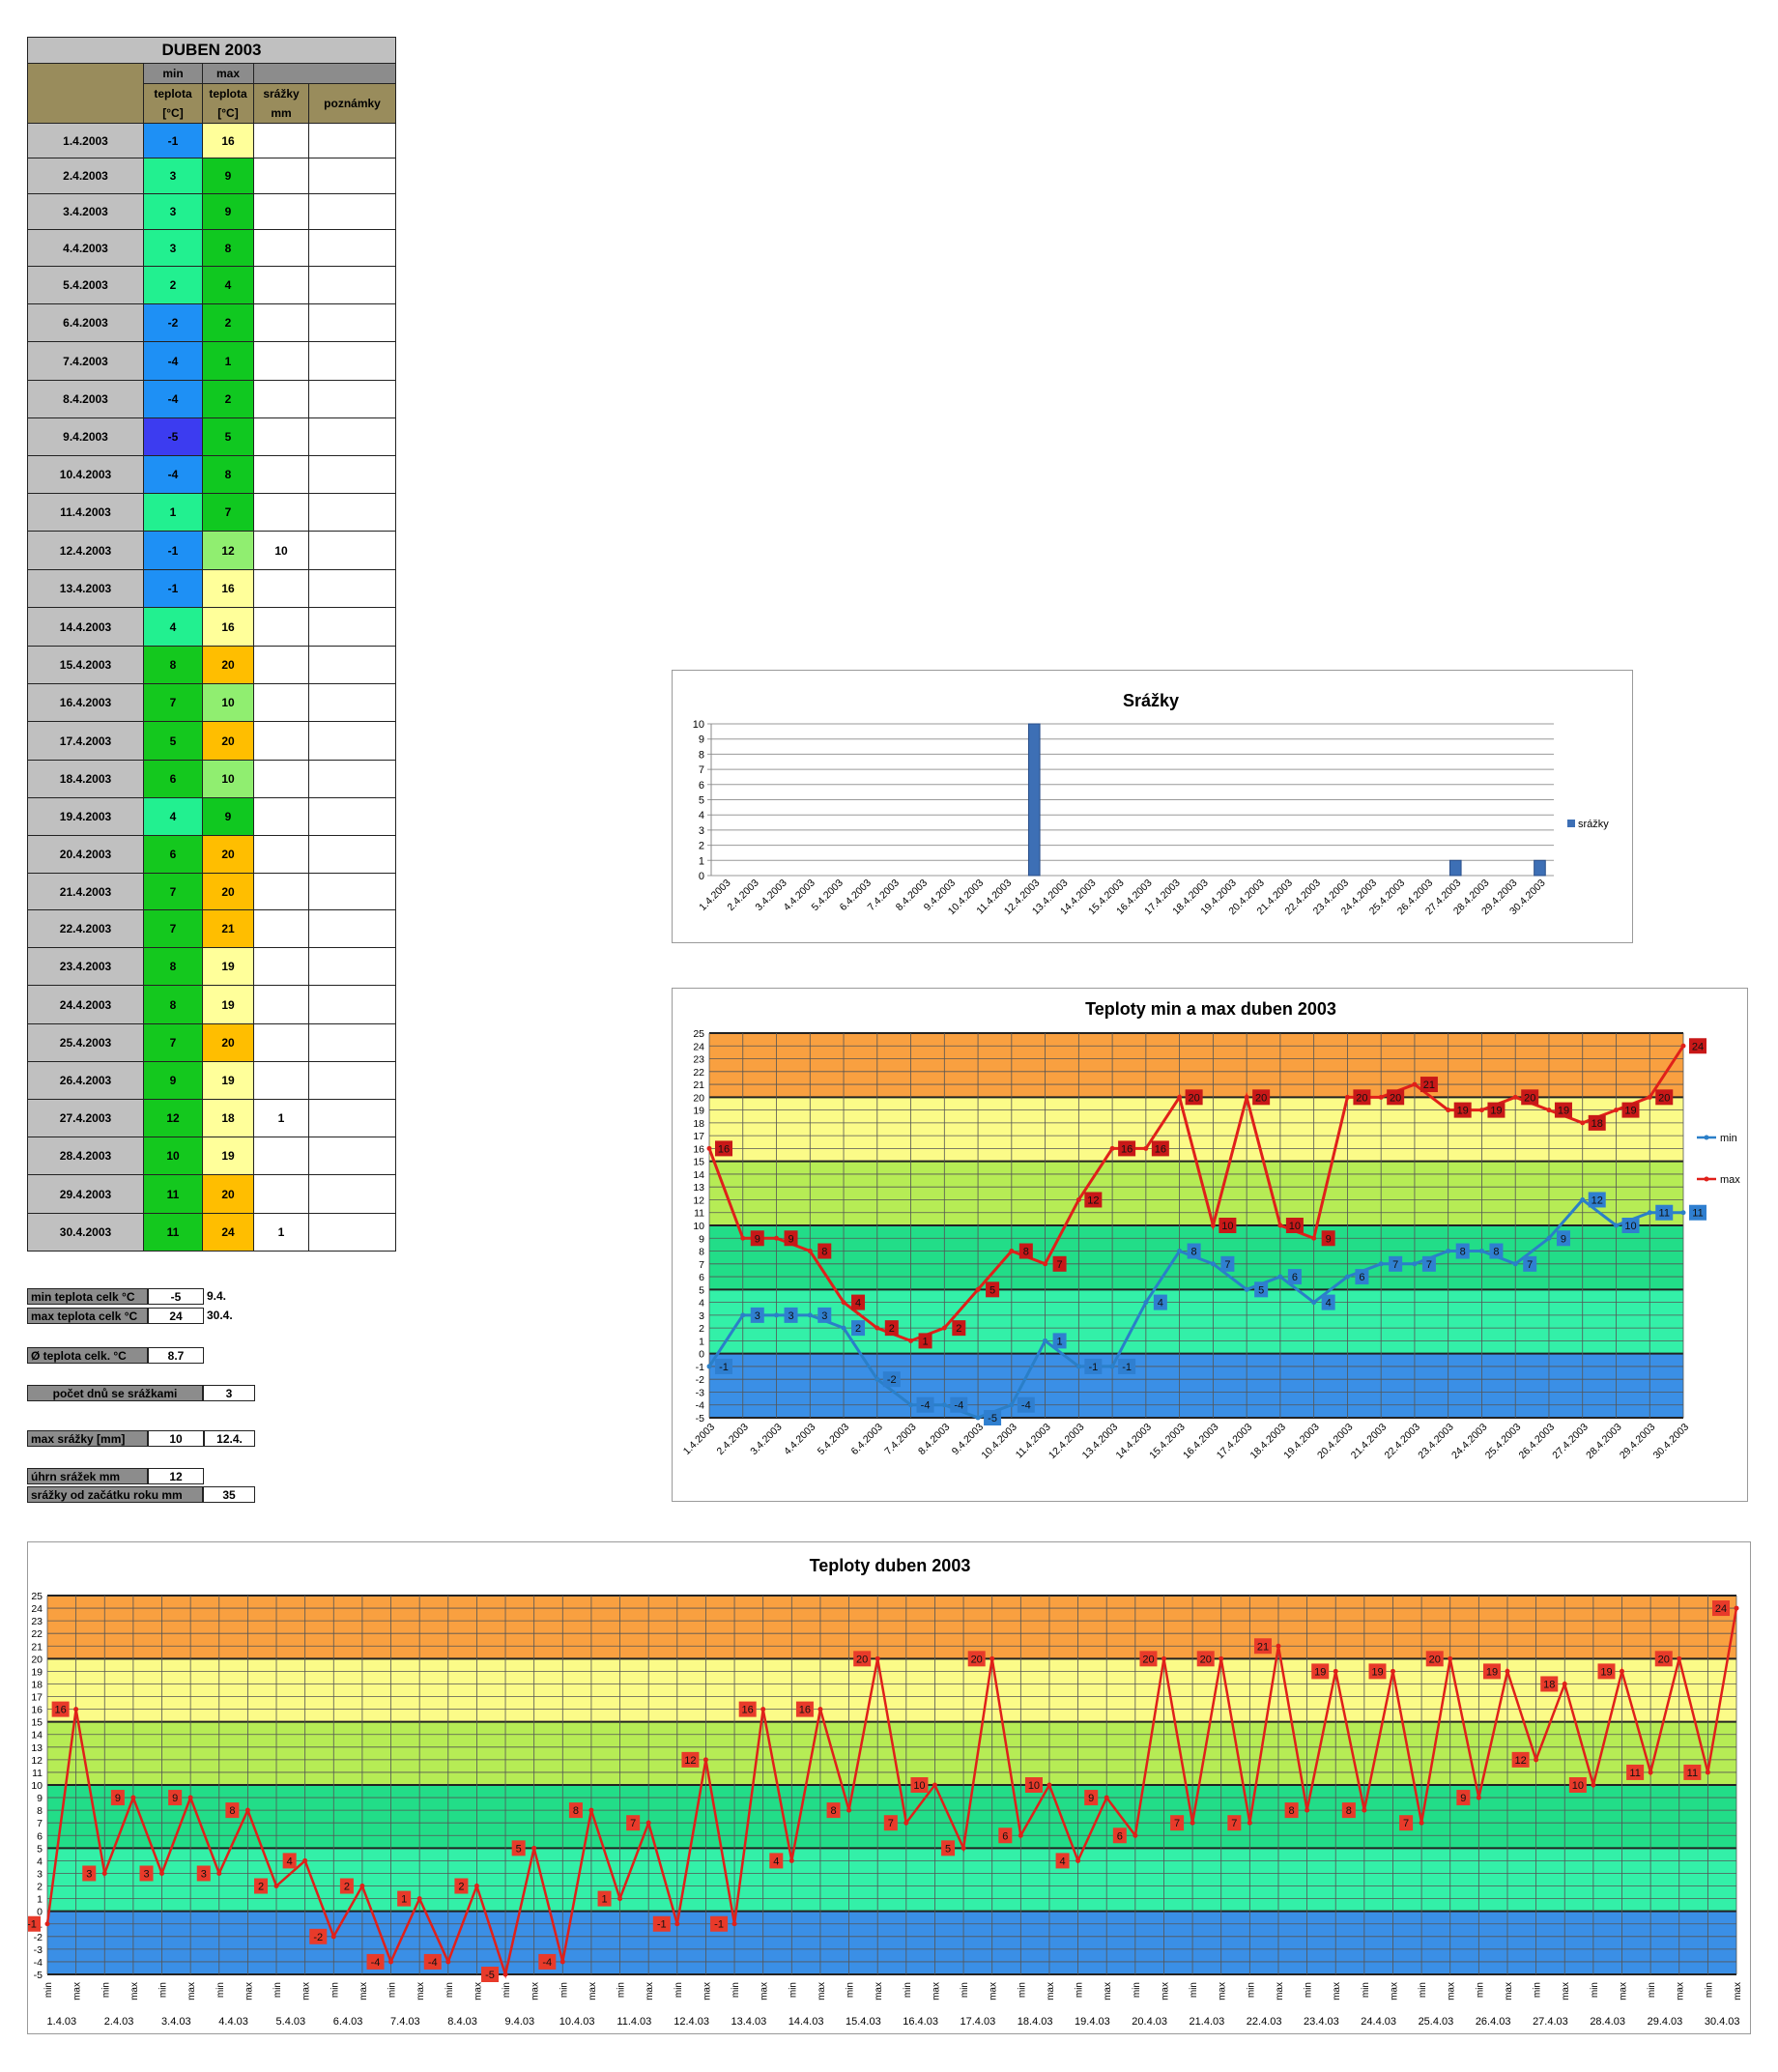 The image size is (1778, 2072). I want to click on table-row: 11.4.2003 1 7, so click(211, 512).